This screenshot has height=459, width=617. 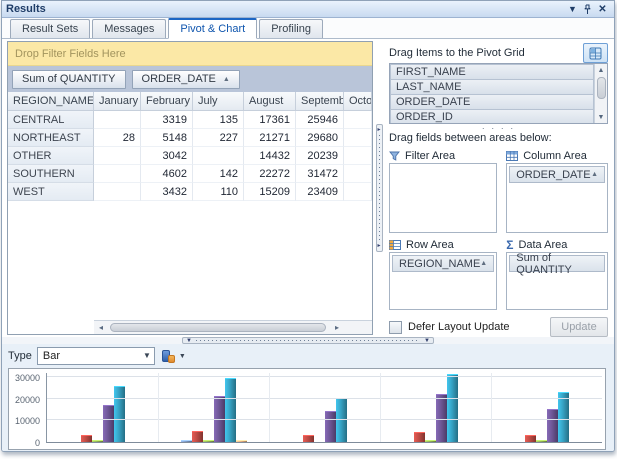 What do you see at coordinates (190, 138) in the screenshot?
I see `pivot-row-northeast: NORTHEAST 28 5148 227 21271 29680` at bounding box center [190, 138].